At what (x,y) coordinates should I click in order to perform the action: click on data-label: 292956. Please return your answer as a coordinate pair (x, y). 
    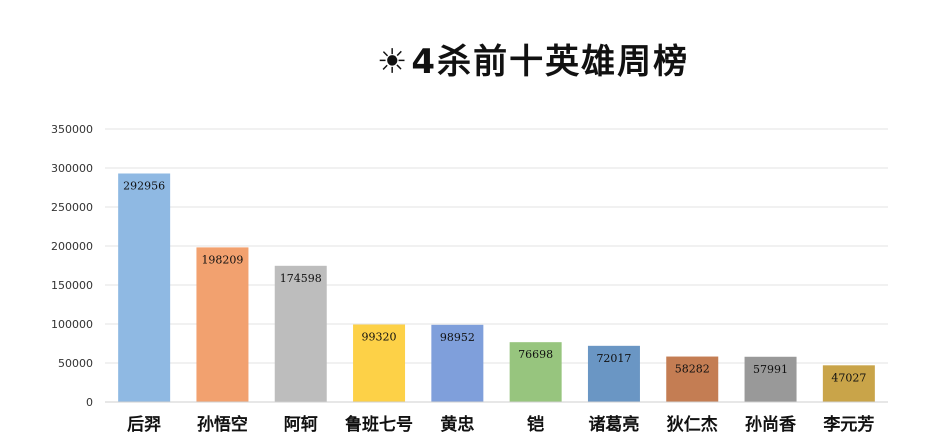
    Looking at the image, I should click on (144, 185).